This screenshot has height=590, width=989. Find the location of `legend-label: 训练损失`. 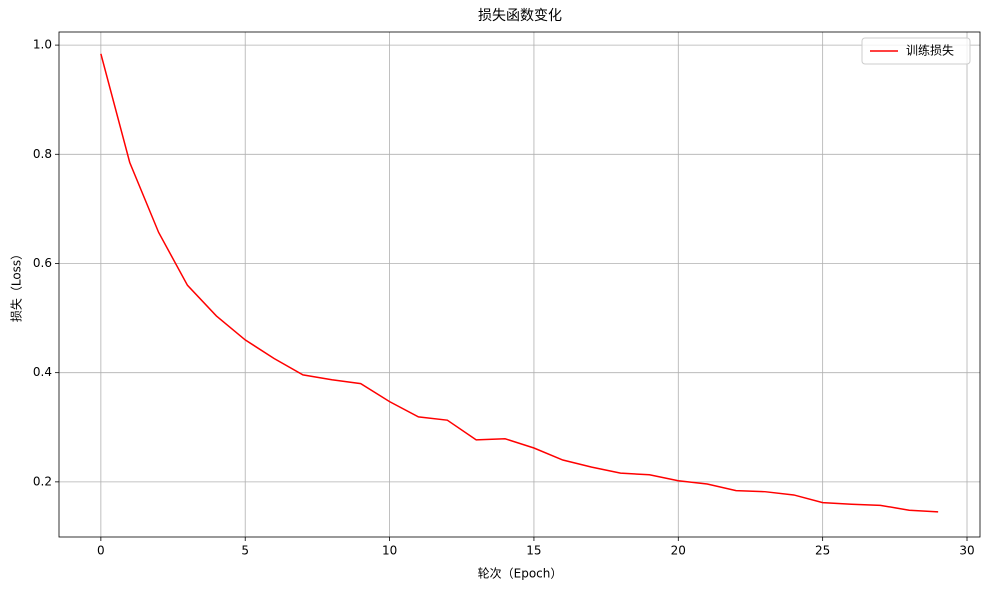

legend-label: 训练损失 is located at coordinates (930, 50).